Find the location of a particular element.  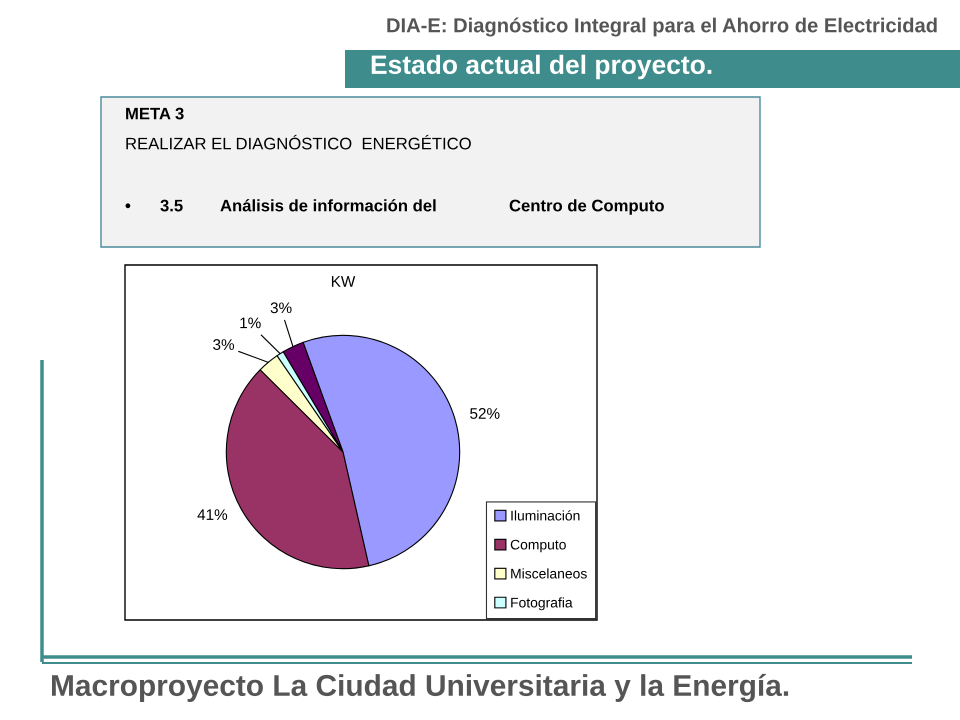

text: REALIZAR EL DIAGNÓSTICO ENERGÉTICO is located at coordinates (298, 142).